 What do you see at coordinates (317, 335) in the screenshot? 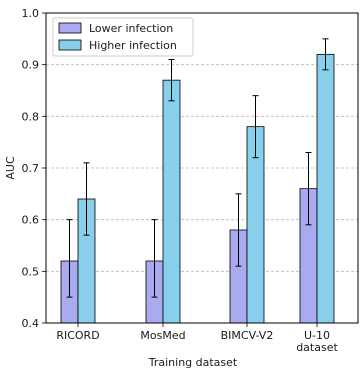
I see `x-tick-label: U-10` at bounding box center [317, 335].